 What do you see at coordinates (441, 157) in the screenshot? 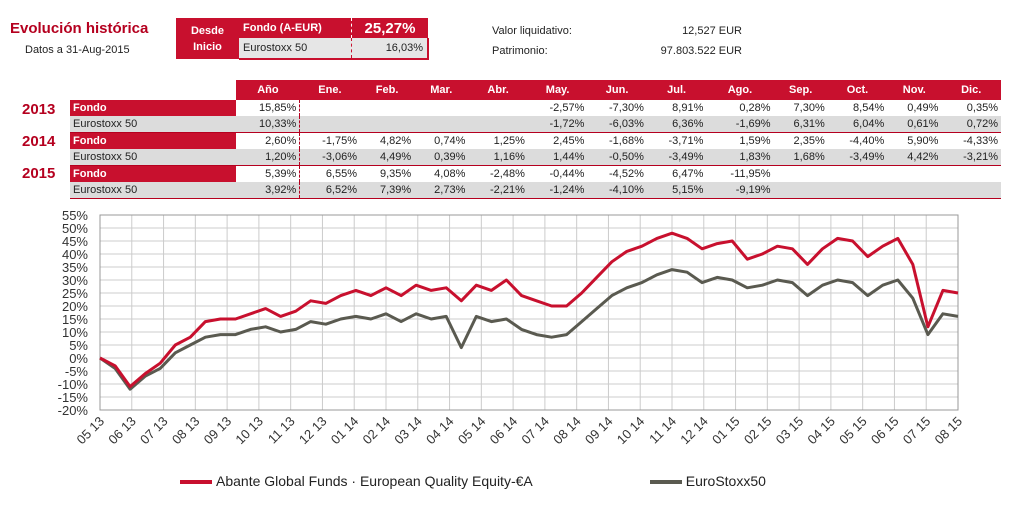
I see `table-cell: 0,39%` at bounding box center [441, 157].